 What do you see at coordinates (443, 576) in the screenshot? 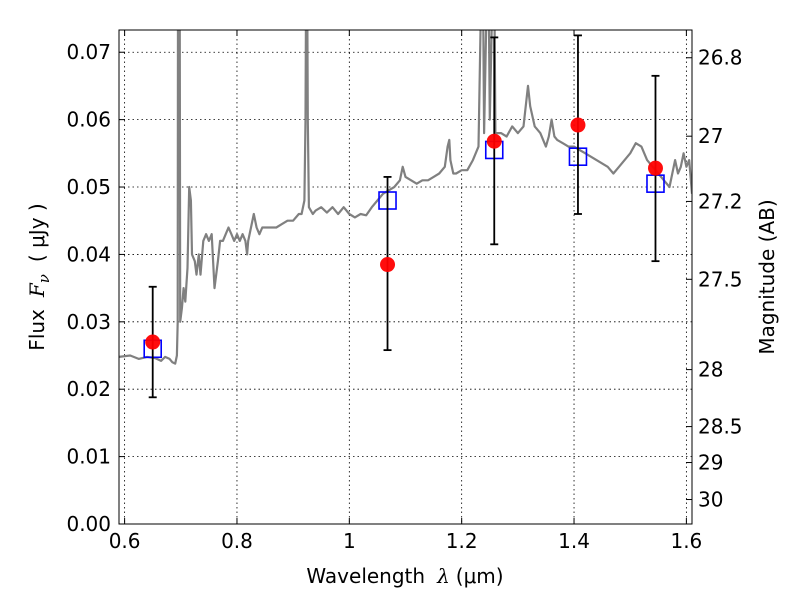
I see `x-axis-symbol: λ` at bounding box center [443, 576].